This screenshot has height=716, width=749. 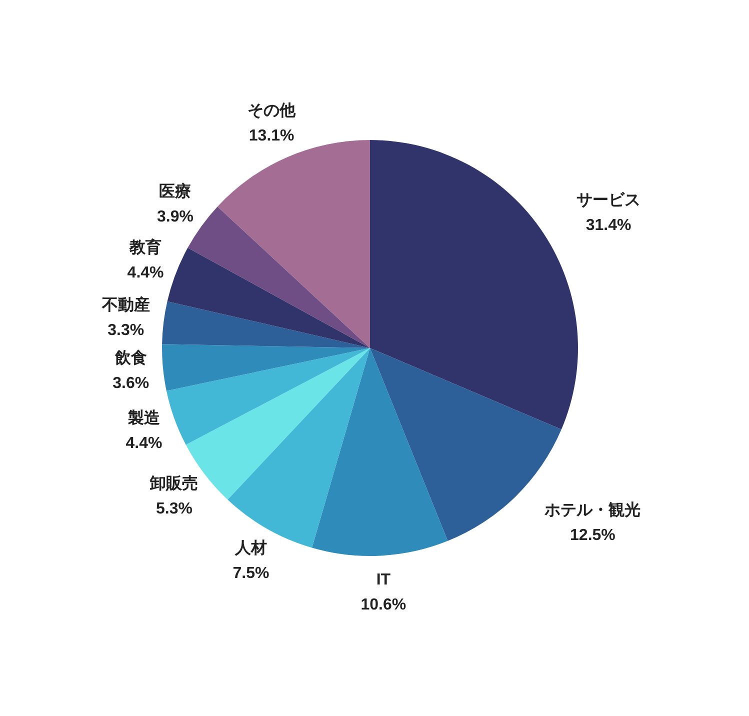 I want to click on slice-label: 教育, so click(x=145, y=247).